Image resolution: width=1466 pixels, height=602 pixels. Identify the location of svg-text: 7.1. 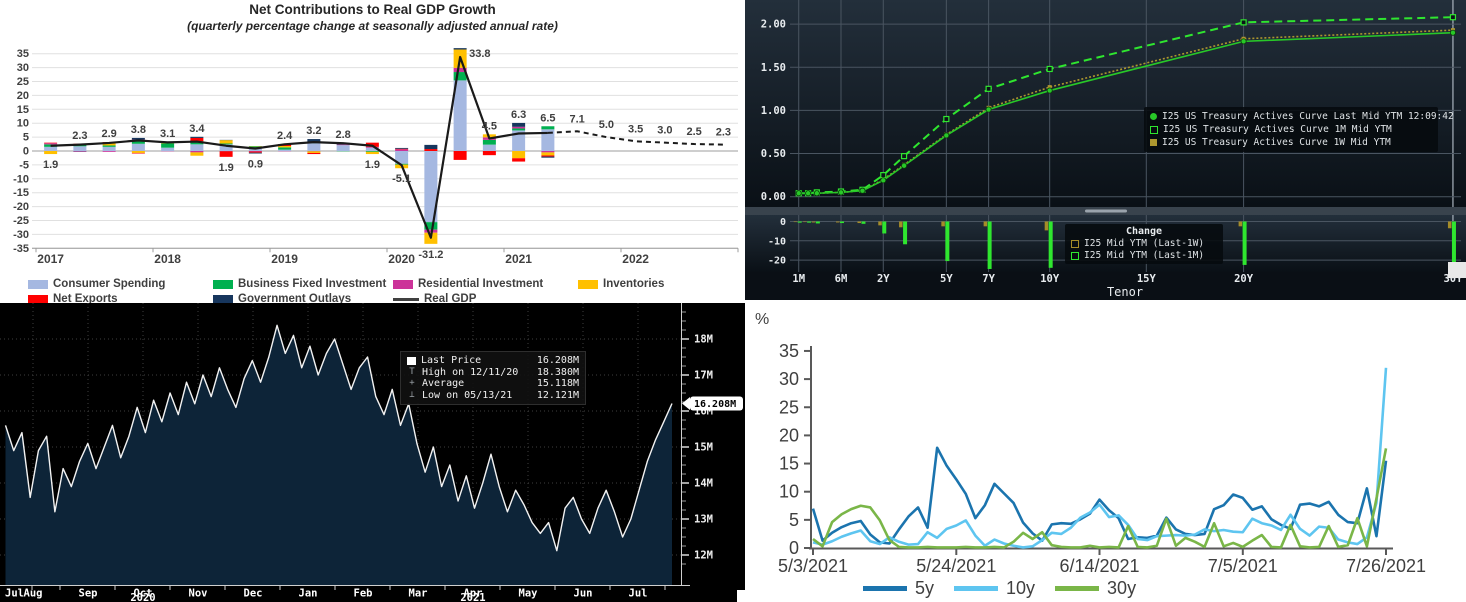
(576, 119).